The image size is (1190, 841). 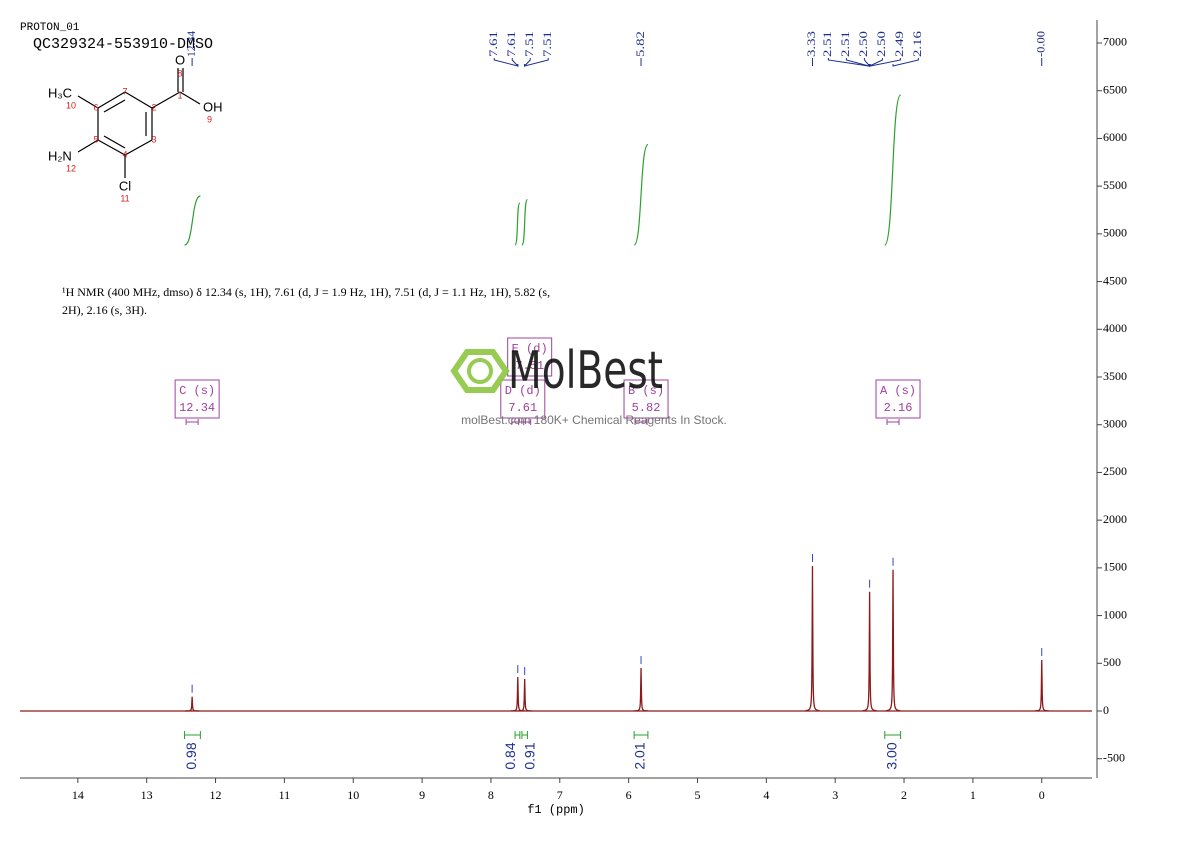 I want to click on y-tick-label: 4500, so click(x=1115, y=280).